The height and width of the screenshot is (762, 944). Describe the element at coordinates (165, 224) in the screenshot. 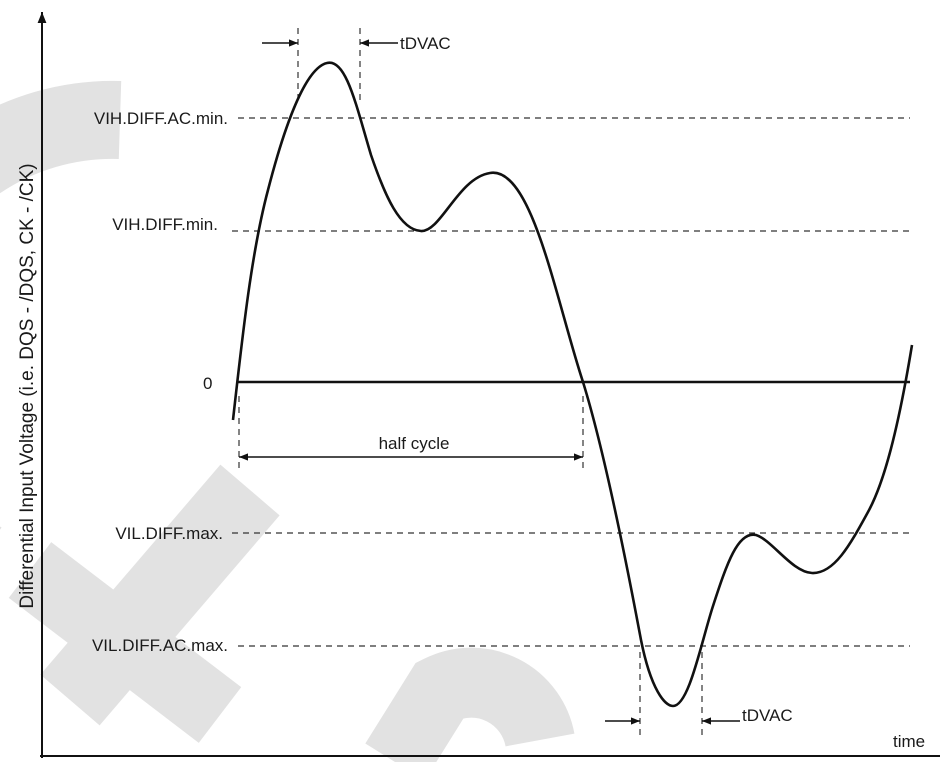

I see `vih-label: VIH.DIFF.min.` at that location.